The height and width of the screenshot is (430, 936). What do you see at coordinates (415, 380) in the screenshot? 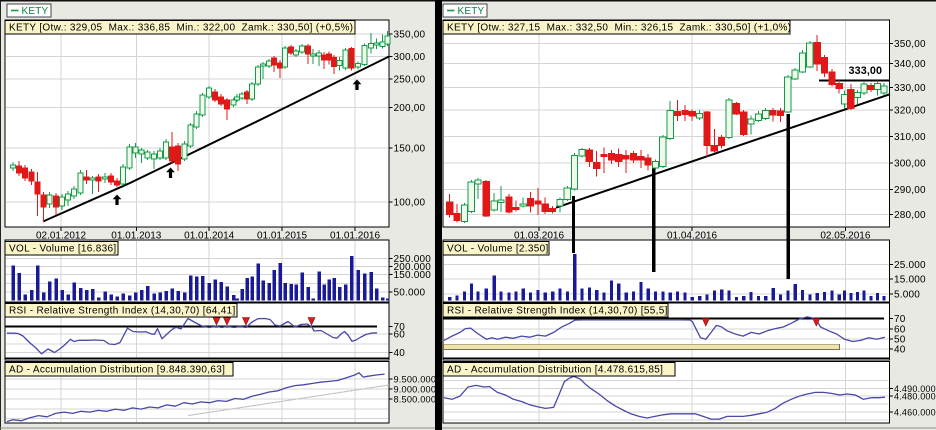
I see `svg-text: 9.500.000` at bounding box center [415, 380].